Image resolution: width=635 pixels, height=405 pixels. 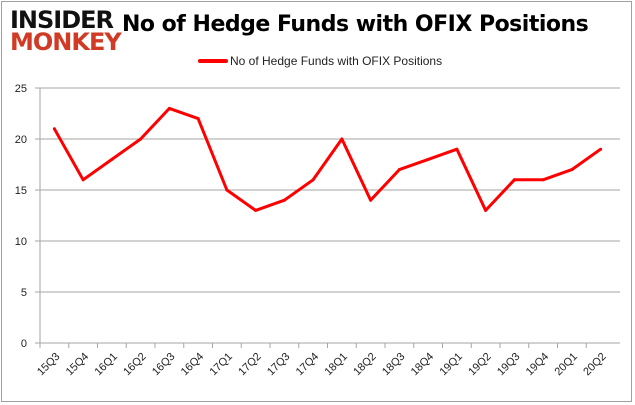 What do you see at coordinates (394, 365) in the screenshot?
I see `x-tick-label: 18Q3` at bounding box center [394, 365].